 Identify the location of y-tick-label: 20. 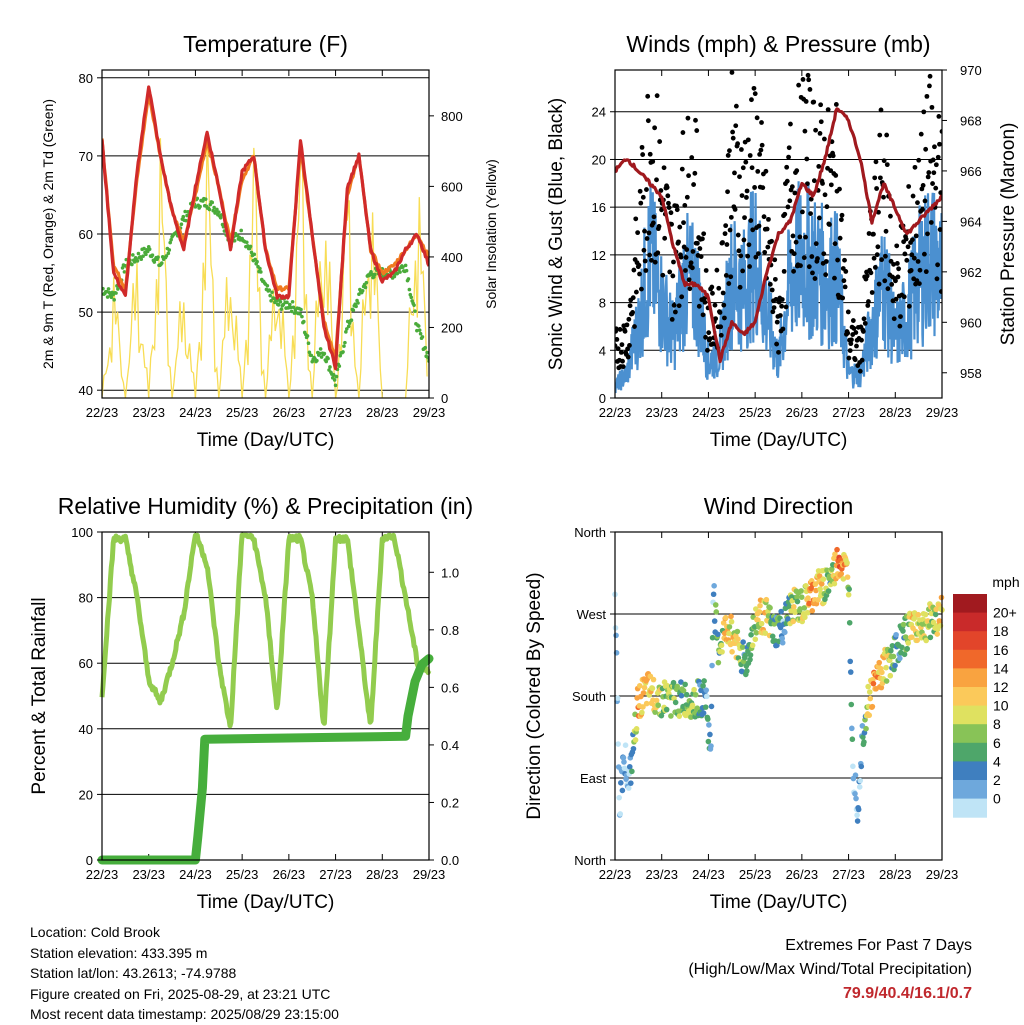
(599, 159).